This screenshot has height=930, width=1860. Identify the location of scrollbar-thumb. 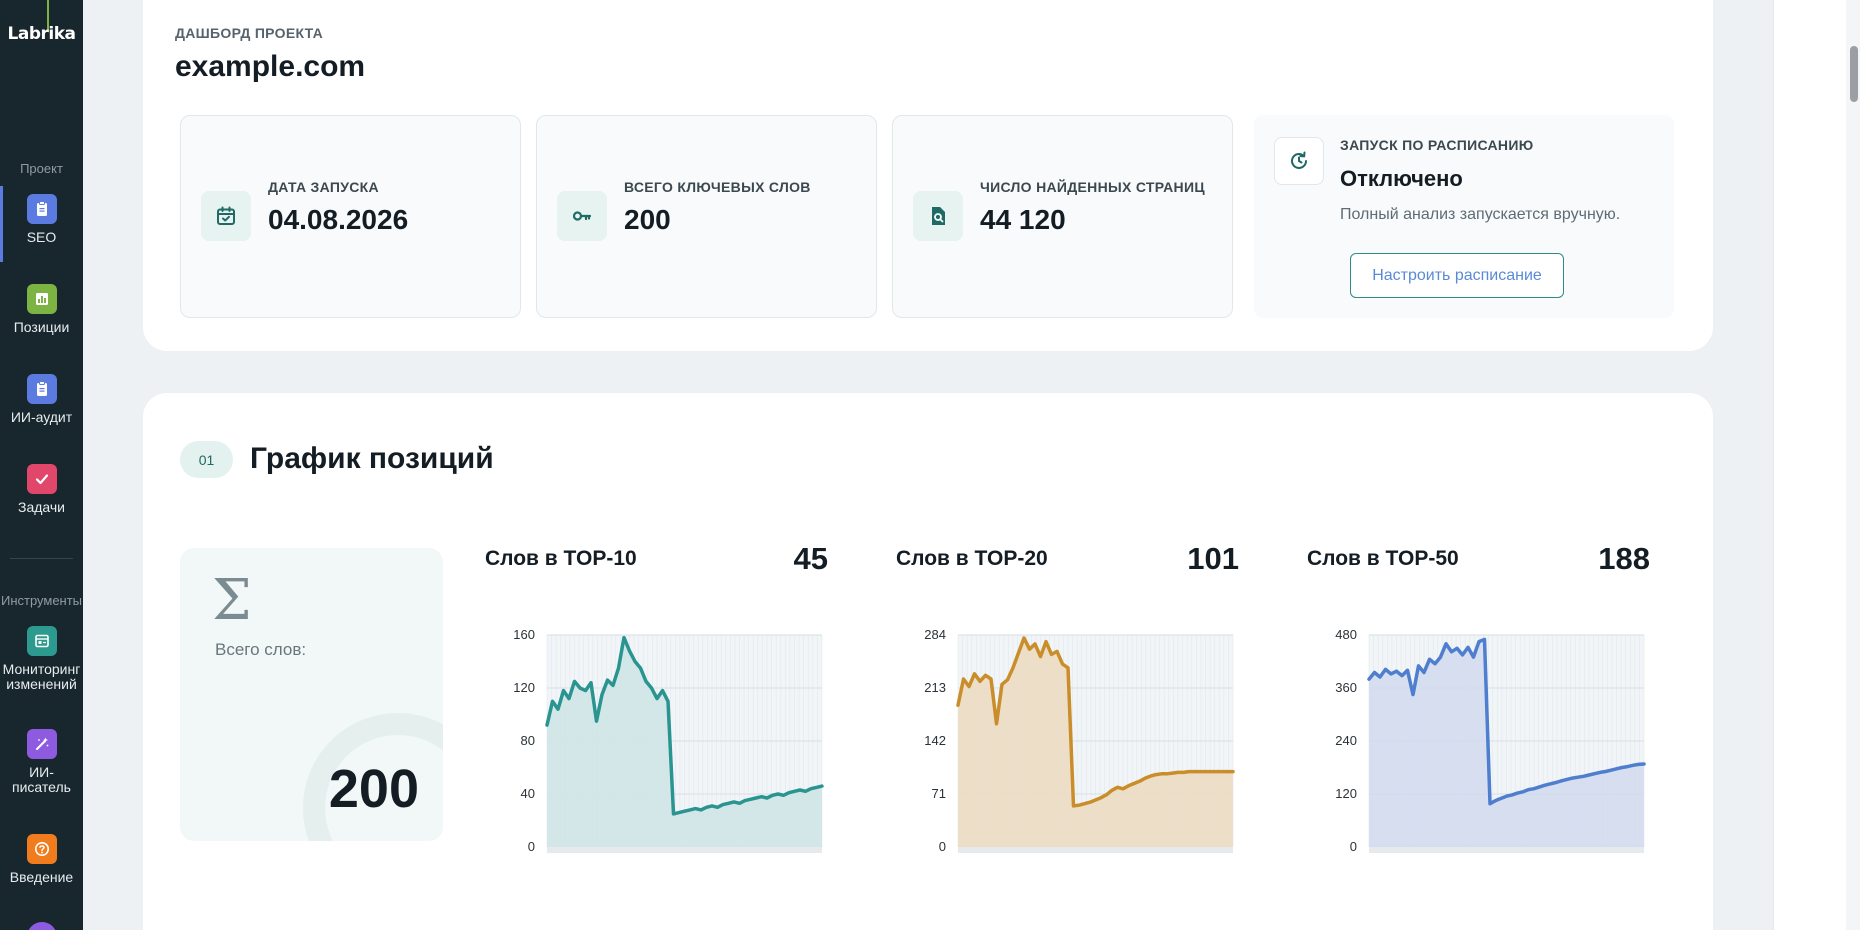
(1854, 74).